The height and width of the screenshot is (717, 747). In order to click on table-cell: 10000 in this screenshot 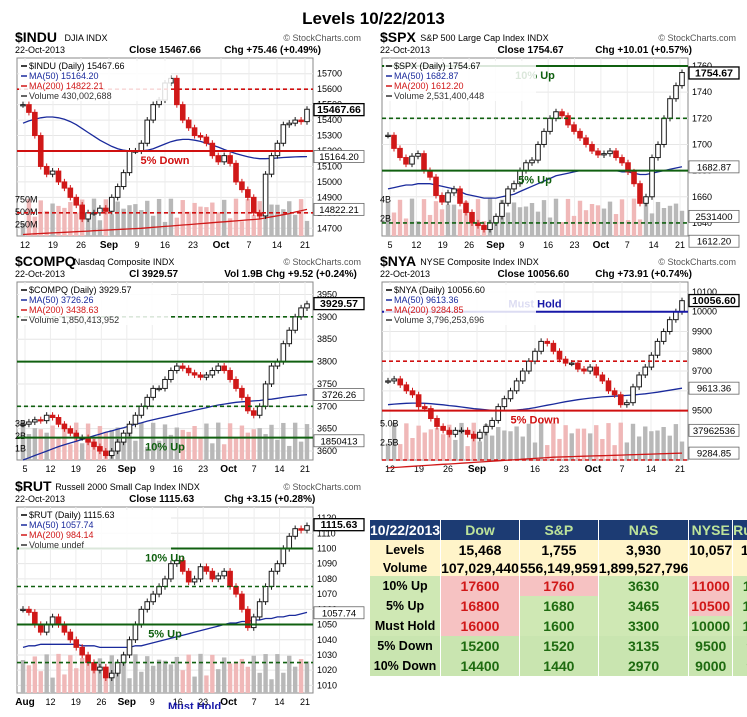, I will do `click(711, 626)`.